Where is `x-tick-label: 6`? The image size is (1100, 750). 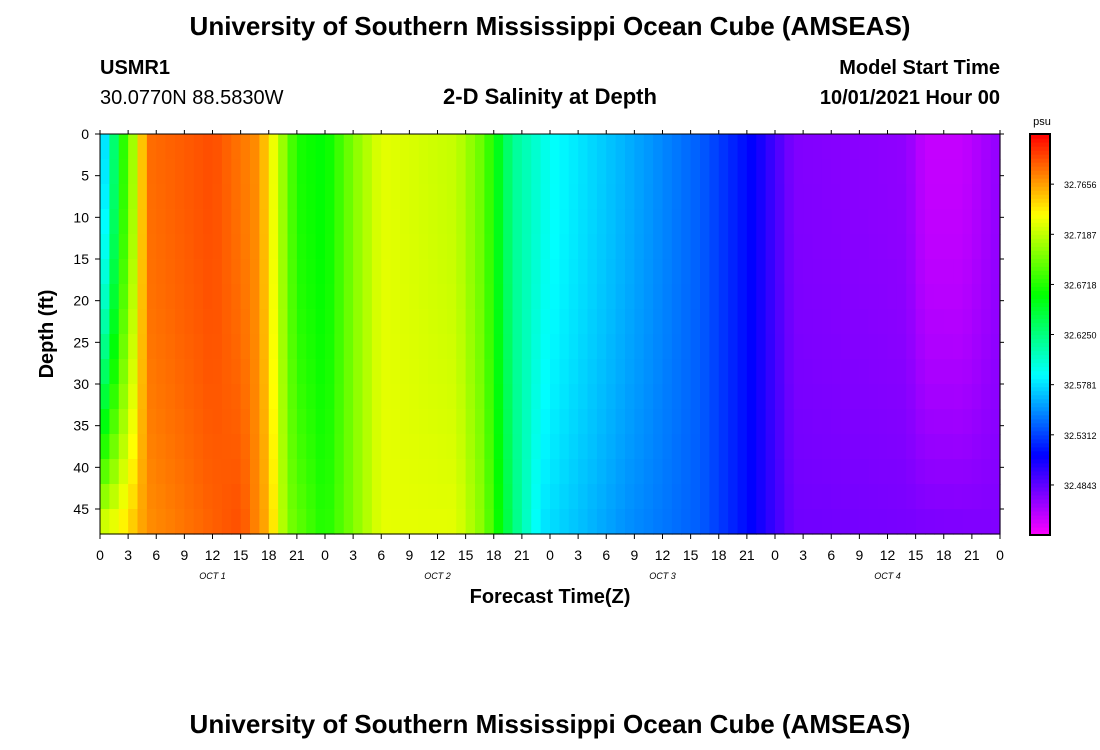 x-tick-label: 6 is located at coordinates (831, 555).